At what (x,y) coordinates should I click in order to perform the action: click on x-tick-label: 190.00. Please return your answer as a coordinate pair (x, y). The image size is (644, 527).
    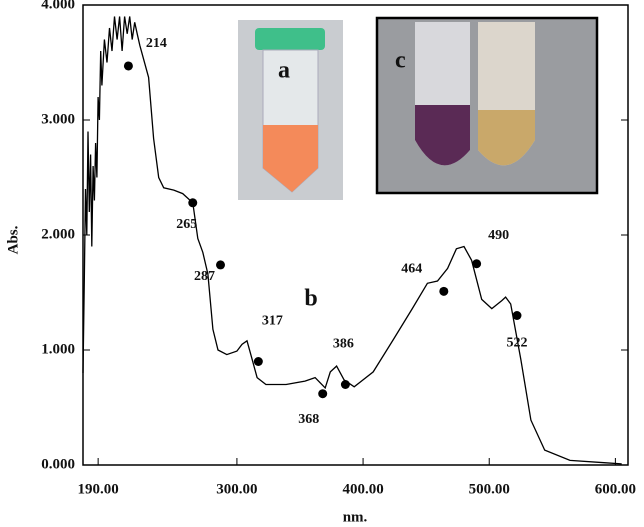
    Looking at the image, I should click on (98, 489).